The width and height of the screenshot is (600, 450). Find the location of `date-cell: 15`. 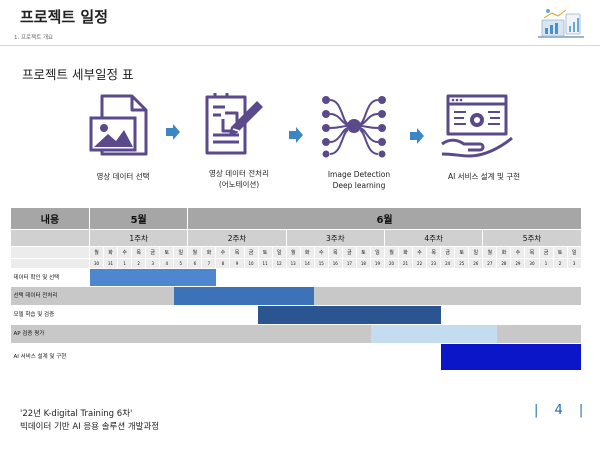

date-cell: 15 is located at coordinates (321, 263).